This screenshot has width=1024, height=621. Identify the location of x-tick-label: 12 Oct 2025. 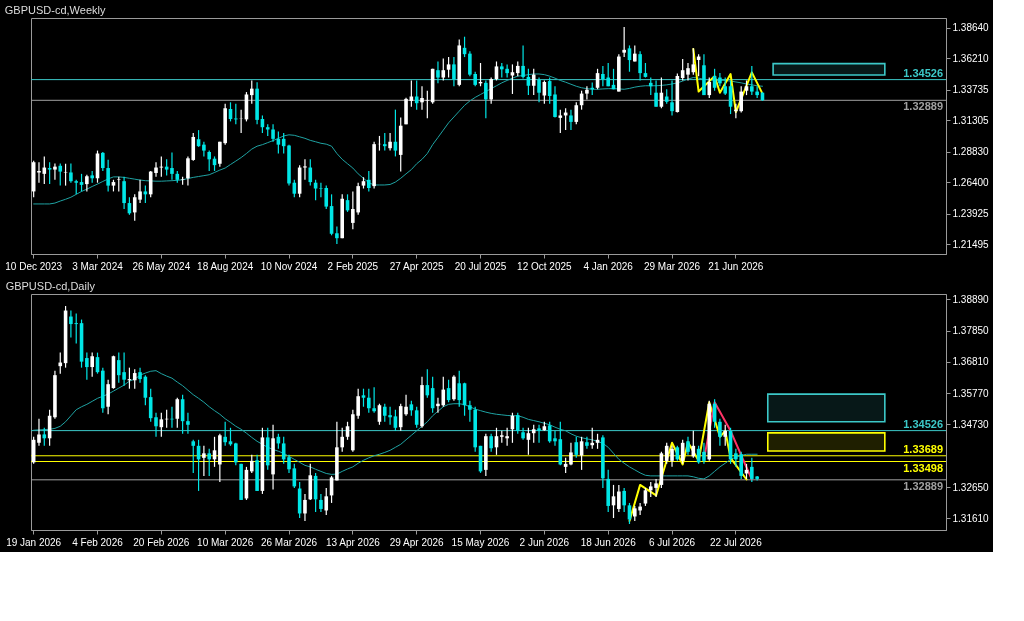
(545, 266).